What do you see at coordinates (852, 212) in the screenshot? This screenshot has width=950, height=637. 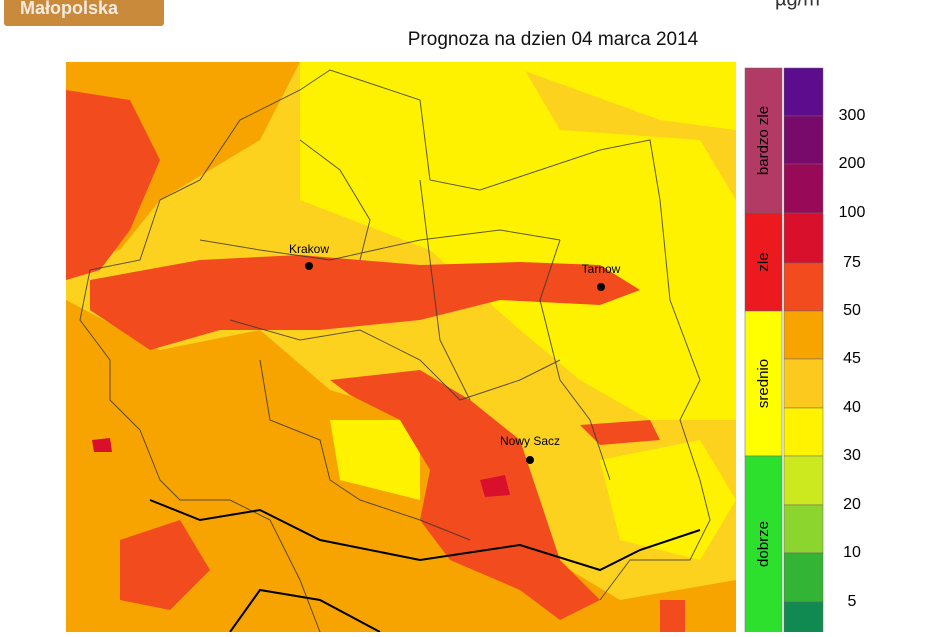 I see `scale-tick-label: 100` at bounding box center [852, 212].